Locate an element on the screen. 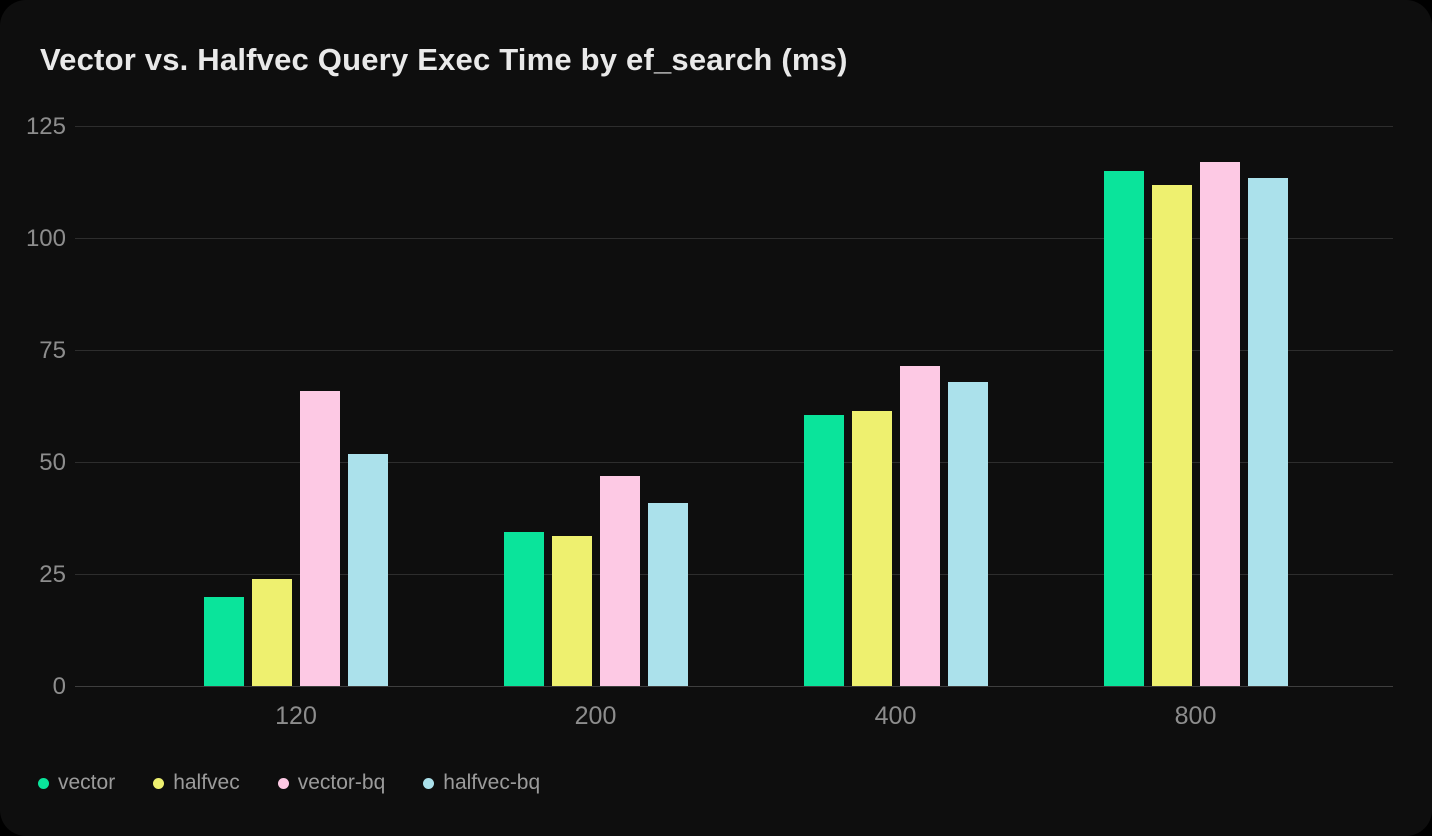 This screenshot has width=1432, height=836. legend: vector halfvec vector-bq halfvec-bq is located at coordinates (289, 783).